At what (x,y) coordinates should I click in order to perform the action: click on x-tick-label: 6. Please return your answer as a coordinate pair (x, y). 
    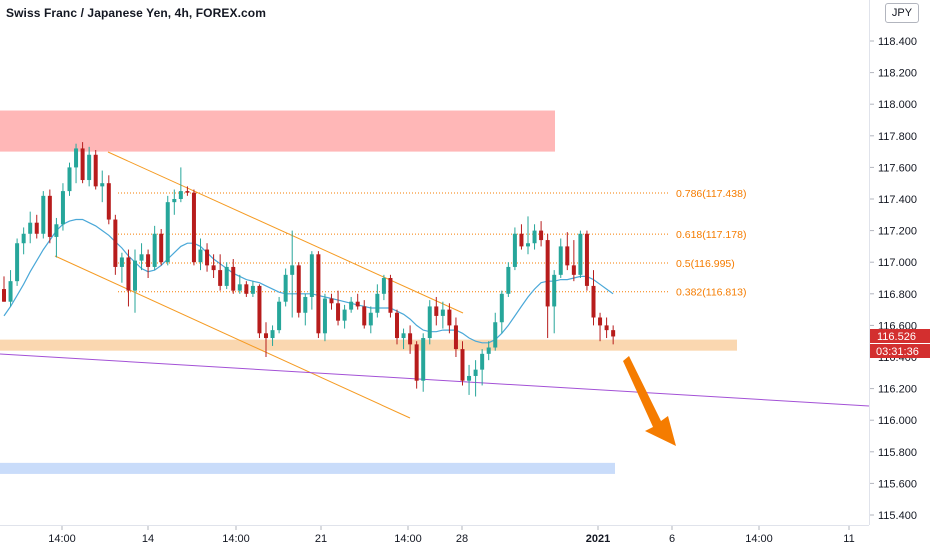
    Looking at the image, I should click on (672, 539).